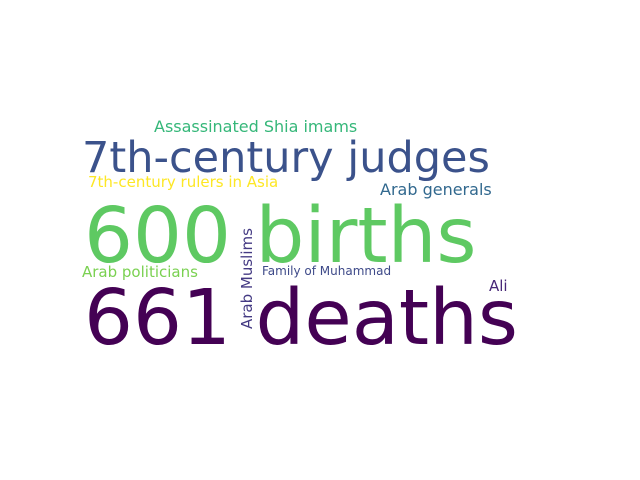 The width and height of the screenshot is (640, 480). Describe the element at coordinates (301, 318) in the screenshot. I see `word-661-deaths: 661 deaths` at that location.